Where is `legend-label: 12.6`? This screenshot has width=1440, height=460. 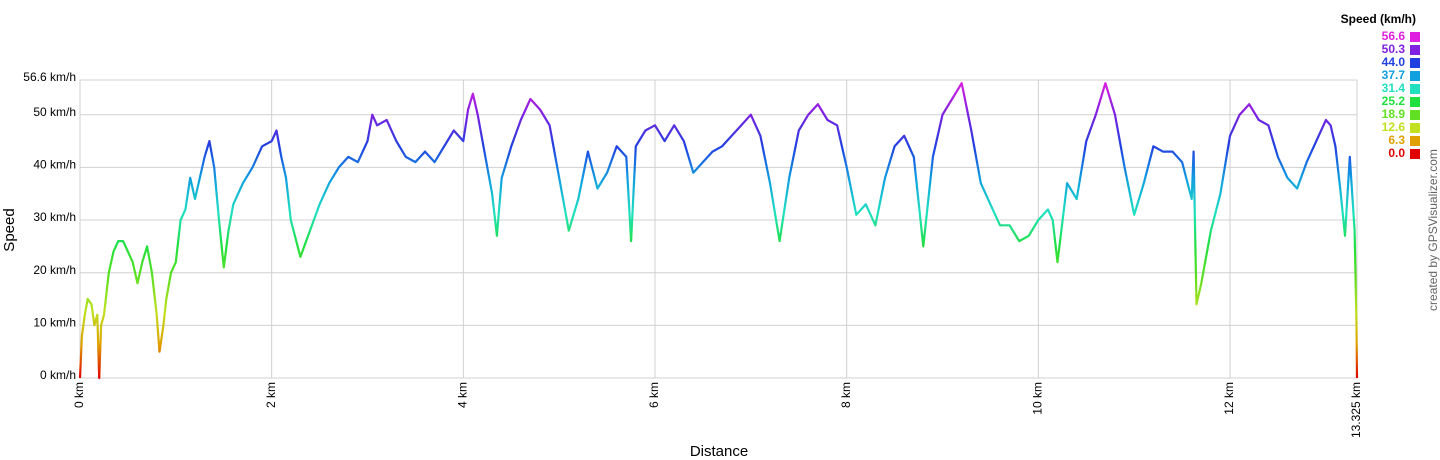 legend-label: 12.6 is located at coordinates (1394, 127).